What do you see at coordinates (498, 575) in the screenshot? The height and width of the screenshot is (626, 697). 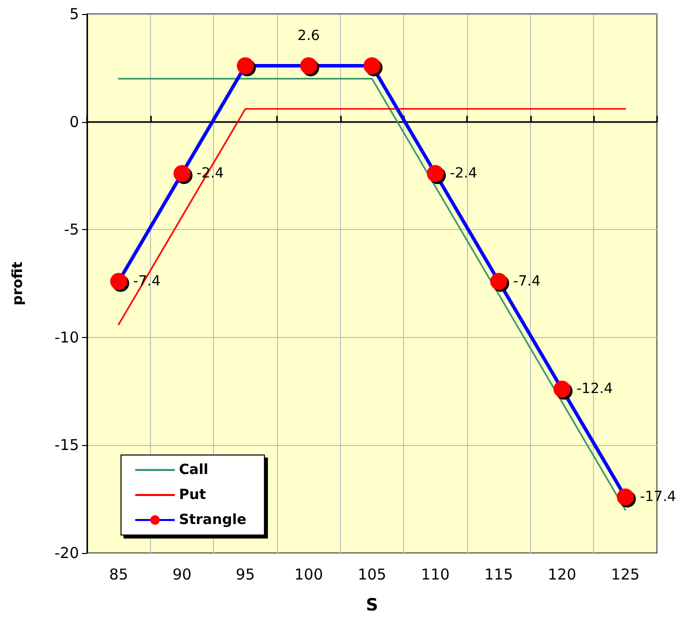 I see `x-tick-label: 115` at bounding box center [498, 575].